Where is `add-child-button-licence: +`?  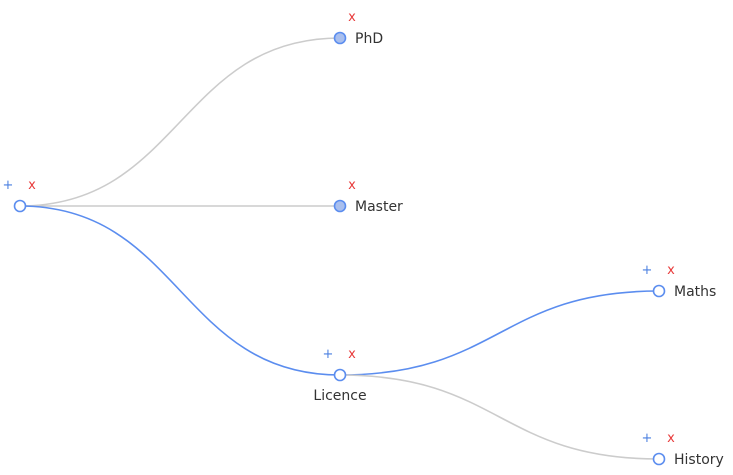 add-child-button-licence: + is located at coordinates (328, 354).